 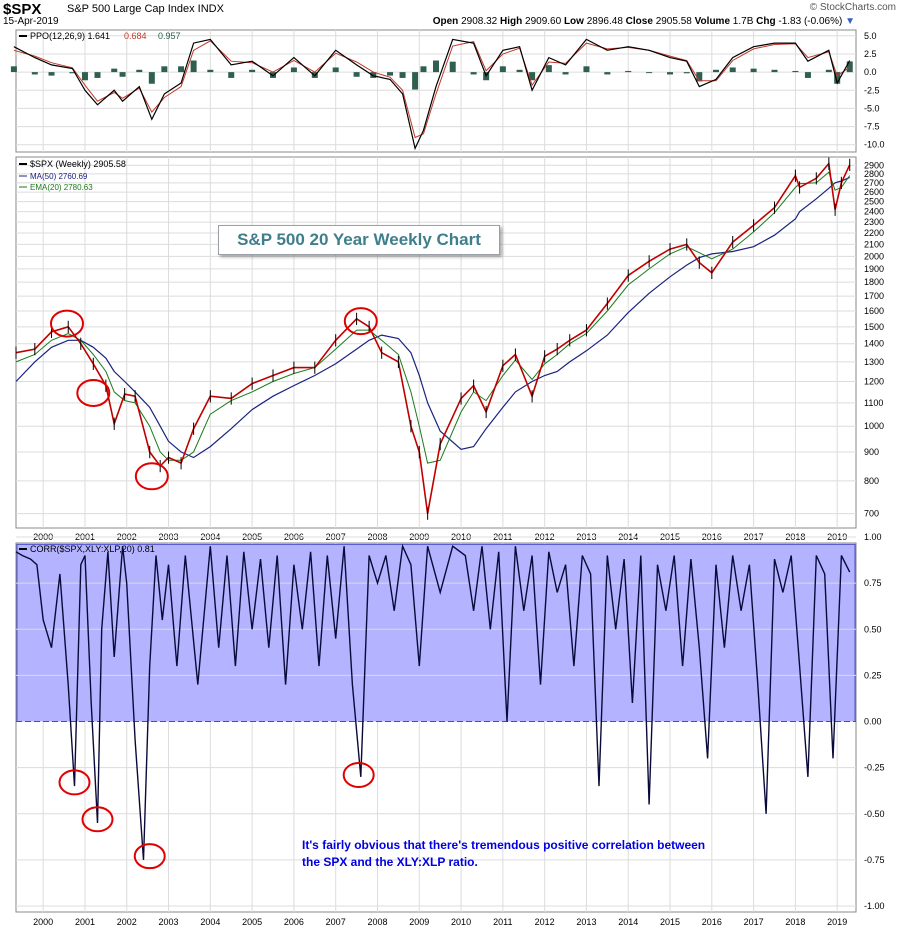 I want to click on y-tick-label: 0.25, so click(x=873, y=675).